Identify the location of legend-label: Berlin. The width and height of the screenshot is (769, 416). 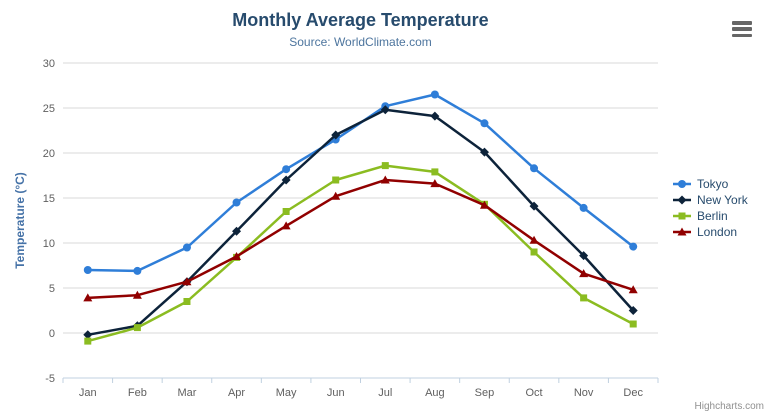
(712, 216).